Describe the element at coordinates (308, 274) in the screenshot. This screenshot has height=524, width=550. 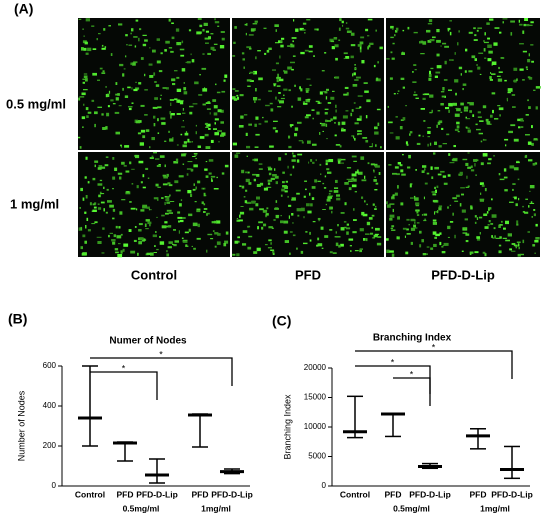
I see `column-label: PFD` at that location.